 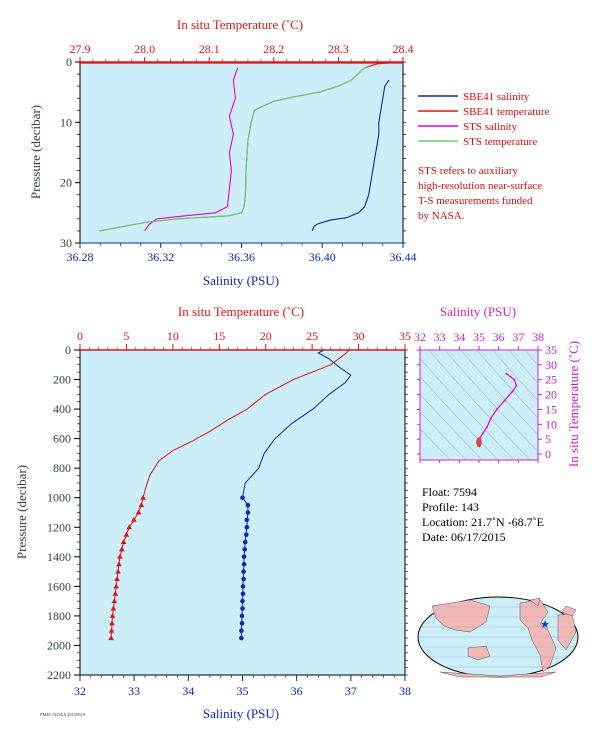 I want to click on bottom-temperature-tick-label: 0, so click(x=80, y=336).